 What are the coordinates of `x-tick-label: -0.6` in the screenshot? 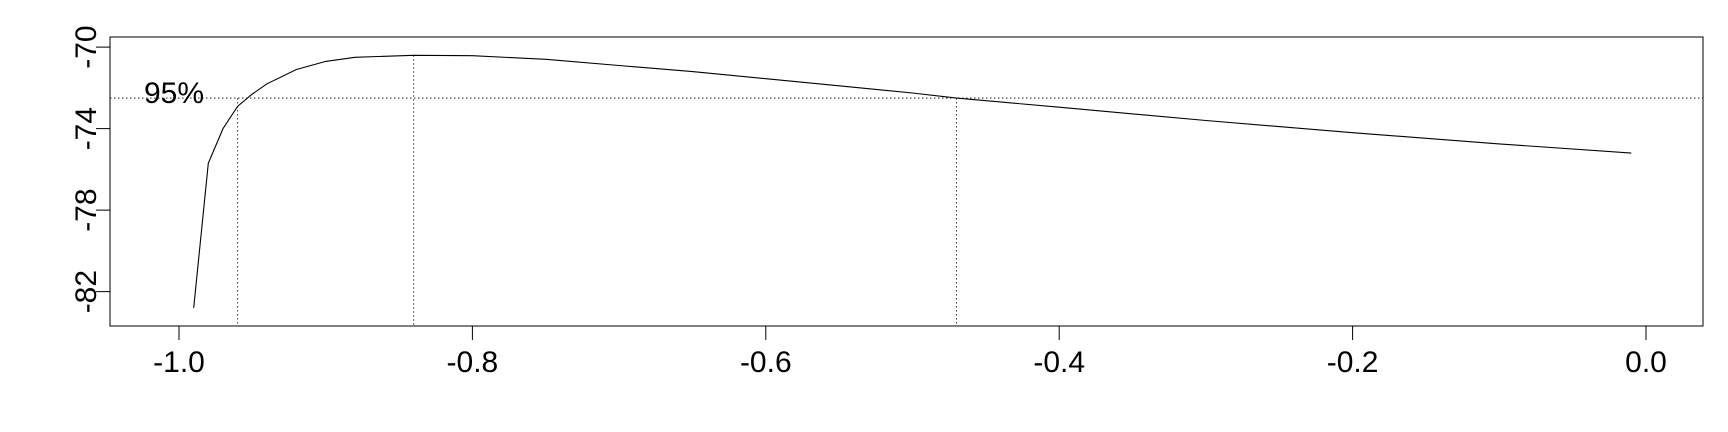 It's located at (766, 362).